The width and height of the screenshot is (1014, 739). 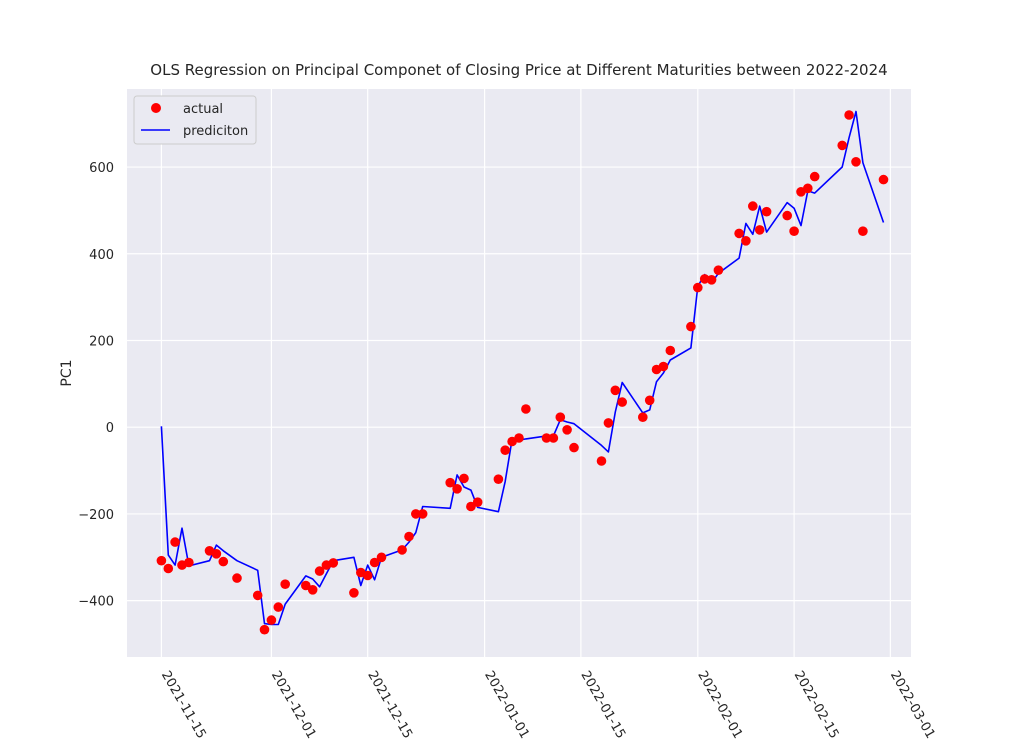 What do you see at coordinates (101, 255) in the screenshot?
I see `y-tick-label: 400` at bounding box center [101, 255].